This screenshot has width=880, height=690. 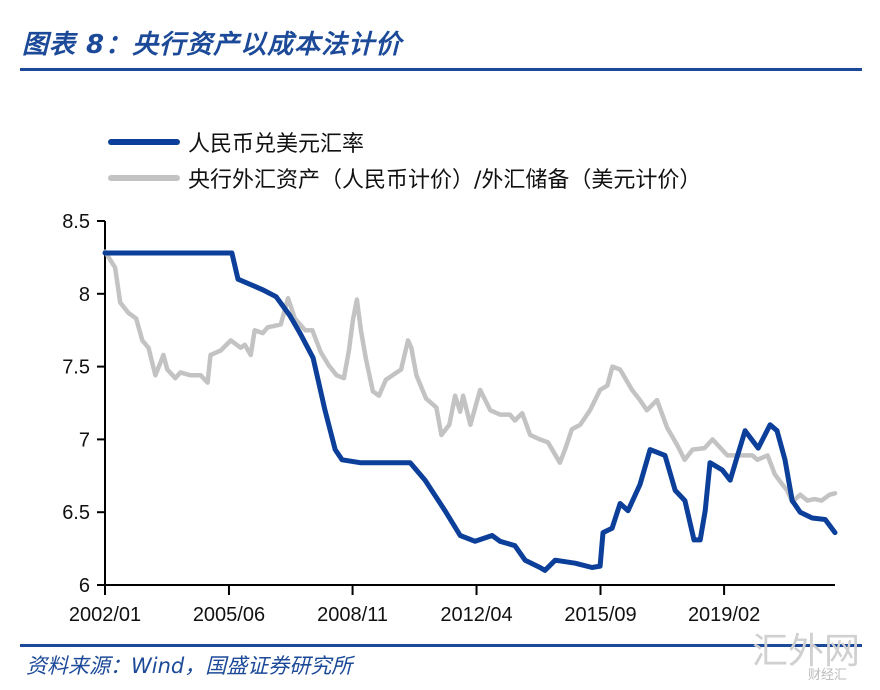 I want to click on legend-swatch-gray, so click(x=144, y=178).